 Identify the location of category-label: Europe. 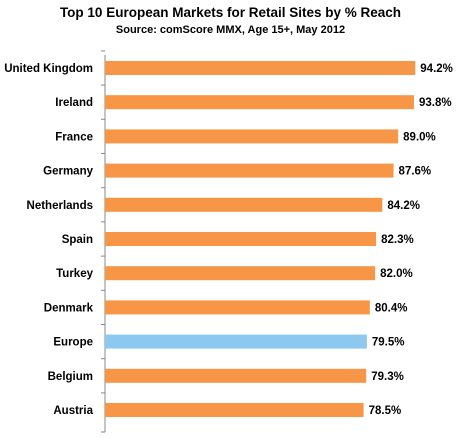
(73, 343).